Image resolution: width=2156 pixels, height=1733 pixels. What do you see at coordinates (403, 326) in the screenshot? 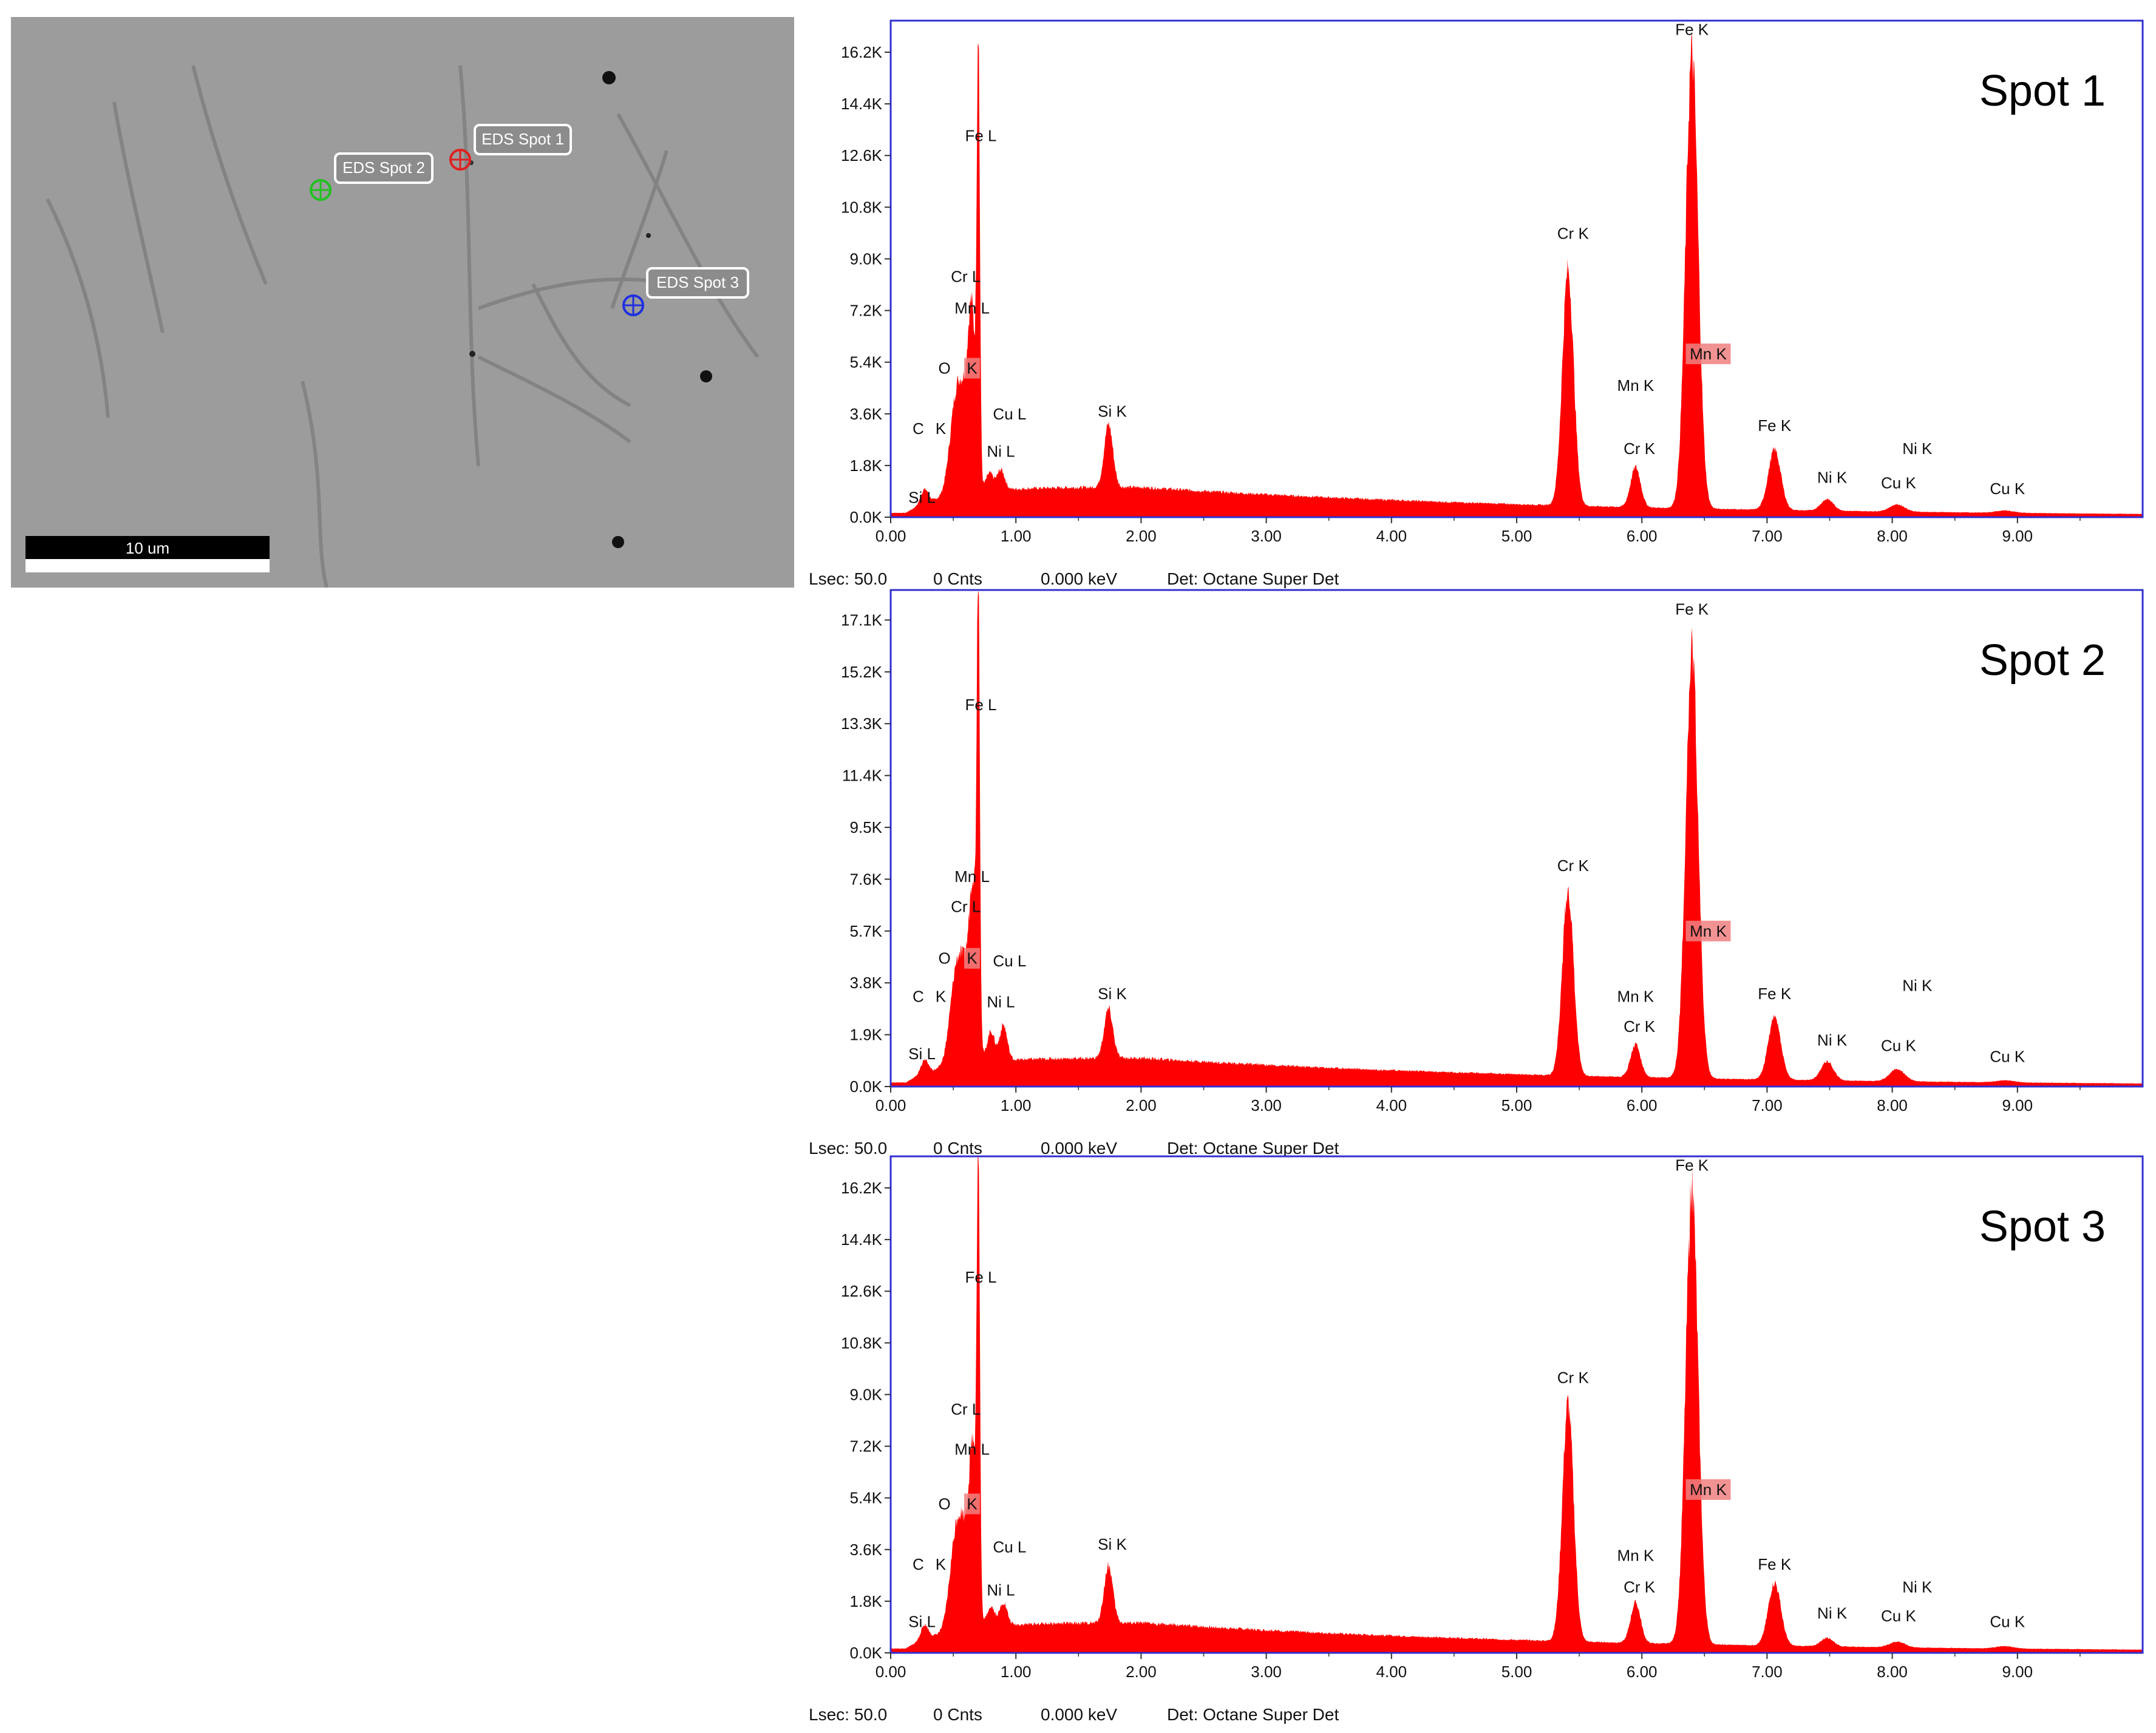
I see `grain-boundaries` at bounding box center [403, 326].